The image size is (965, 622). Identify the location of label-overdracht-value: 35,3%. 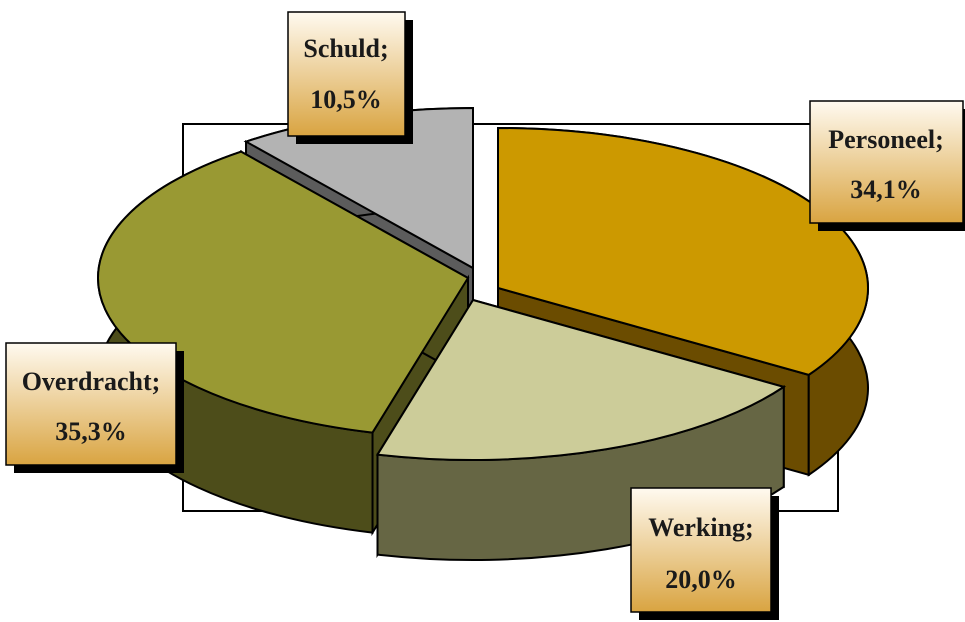
(91, 431).